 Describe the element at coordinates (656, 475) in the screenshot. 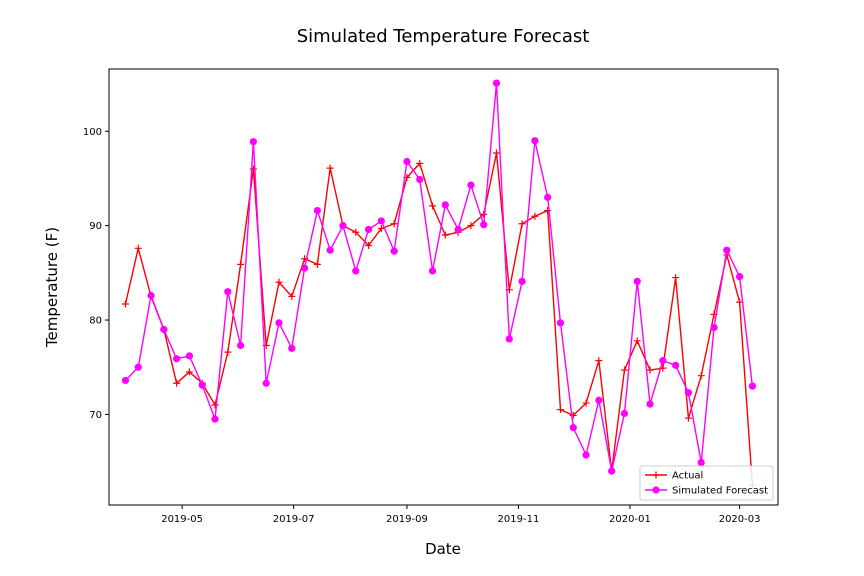

I see `legend-marker-actual` at that location.